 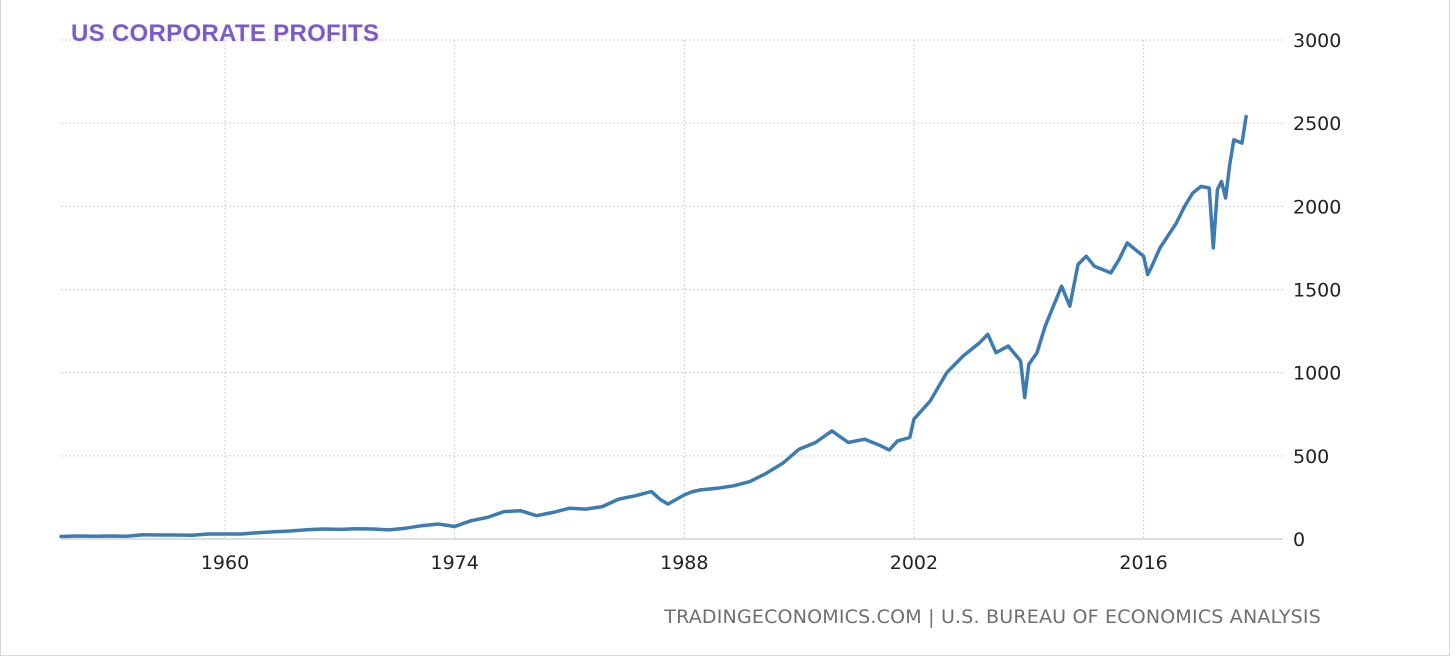 I want to click on y-tick-label-1000: 1000, so click(x=1317, y=374).